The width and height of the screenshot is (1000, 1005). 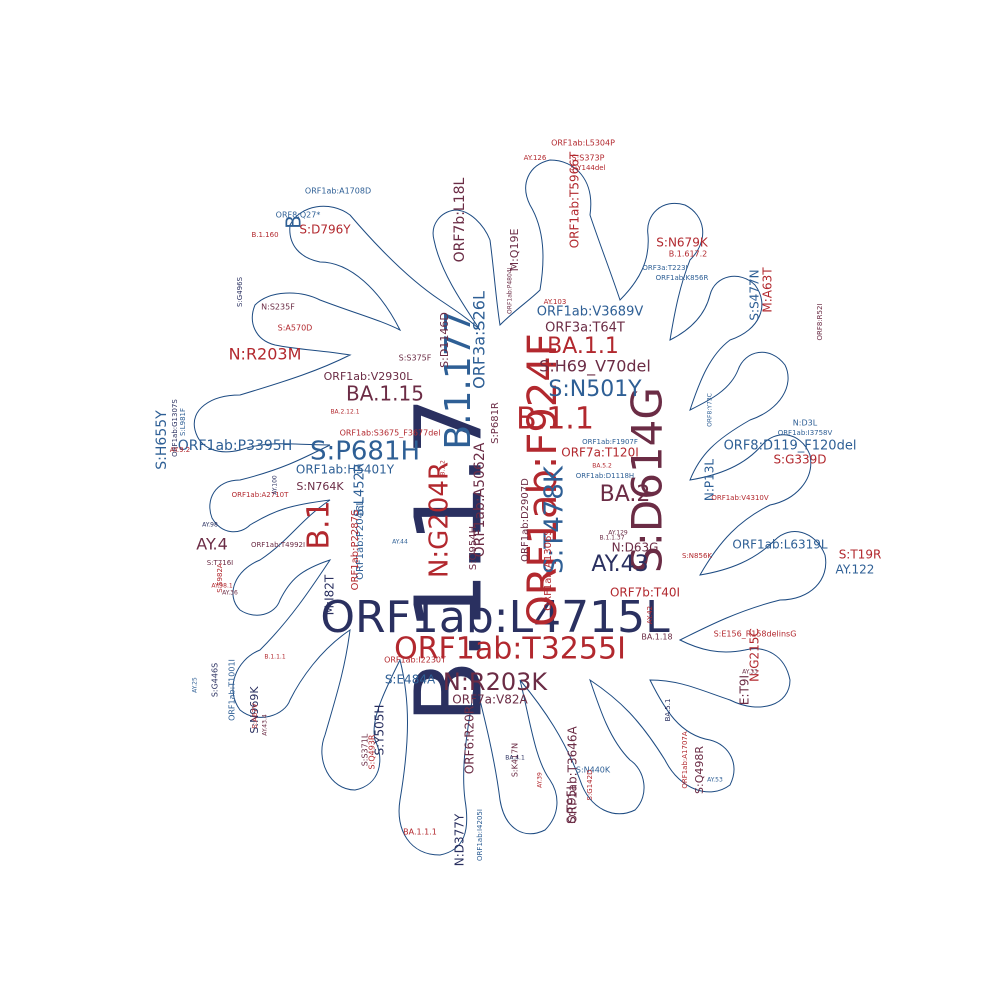 I want to click on cloud-word: ORF1ab:A2710T, so click(x=261, y=495).